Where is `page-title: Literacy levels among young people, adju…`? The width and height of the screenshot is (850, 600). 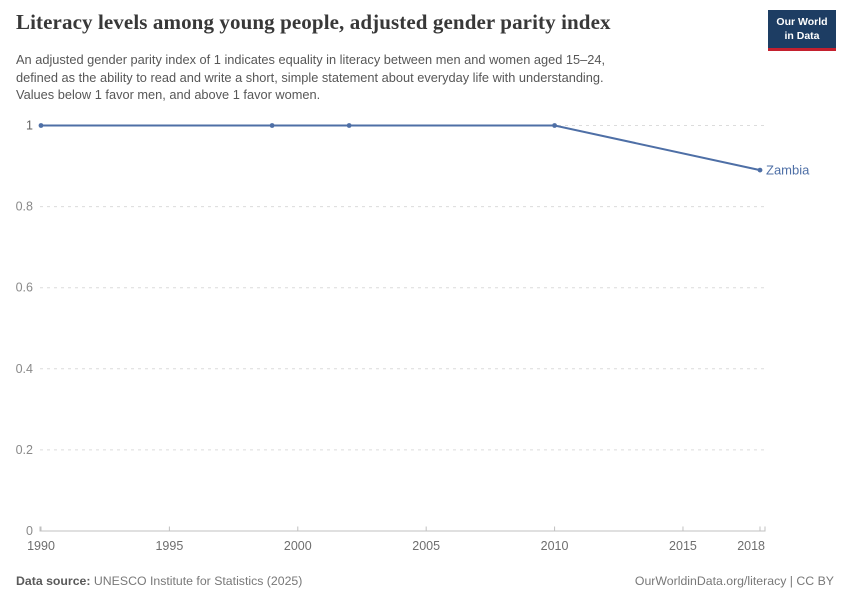 page-title: Literacy levels among young people, adju… is located at coordinates (313, 22).